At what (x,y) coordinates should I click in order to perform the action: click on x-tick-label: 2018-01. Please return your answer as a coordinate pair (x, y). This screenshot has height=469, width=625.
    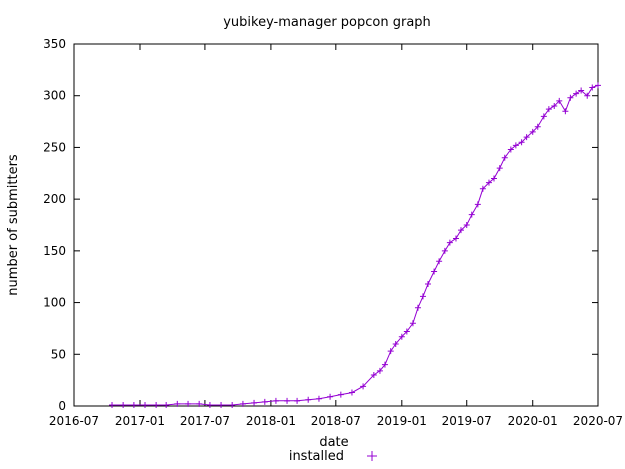
    Looking at the image, I should click on (271, 421).